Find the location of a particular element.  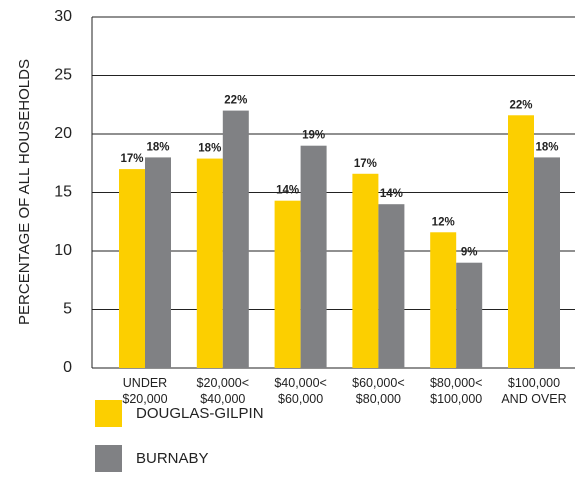

y-axis-title: PERCENTAGE OF ALL HOUSEHOLDS is located at coordinates (24, 192).